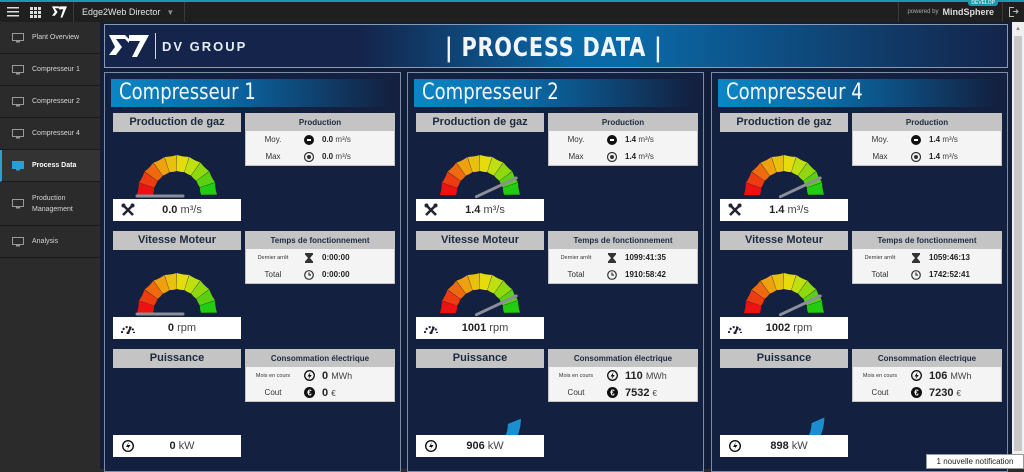  Describe the element at coordinates (50, 134) in the screenshot. I see `sidebar-item-compresseur-4: Compresseur 4` at that location.